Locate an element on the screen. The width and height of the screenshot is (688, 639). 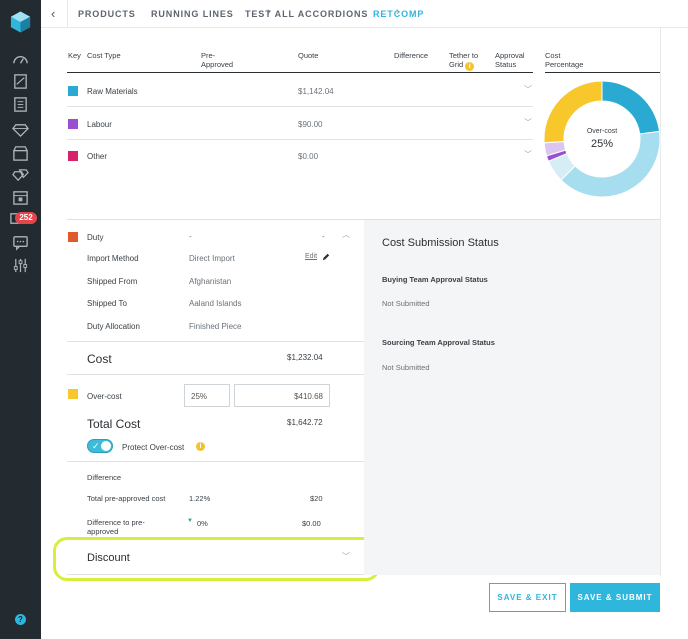
header-rule-right is located at coordinates (602, 72).